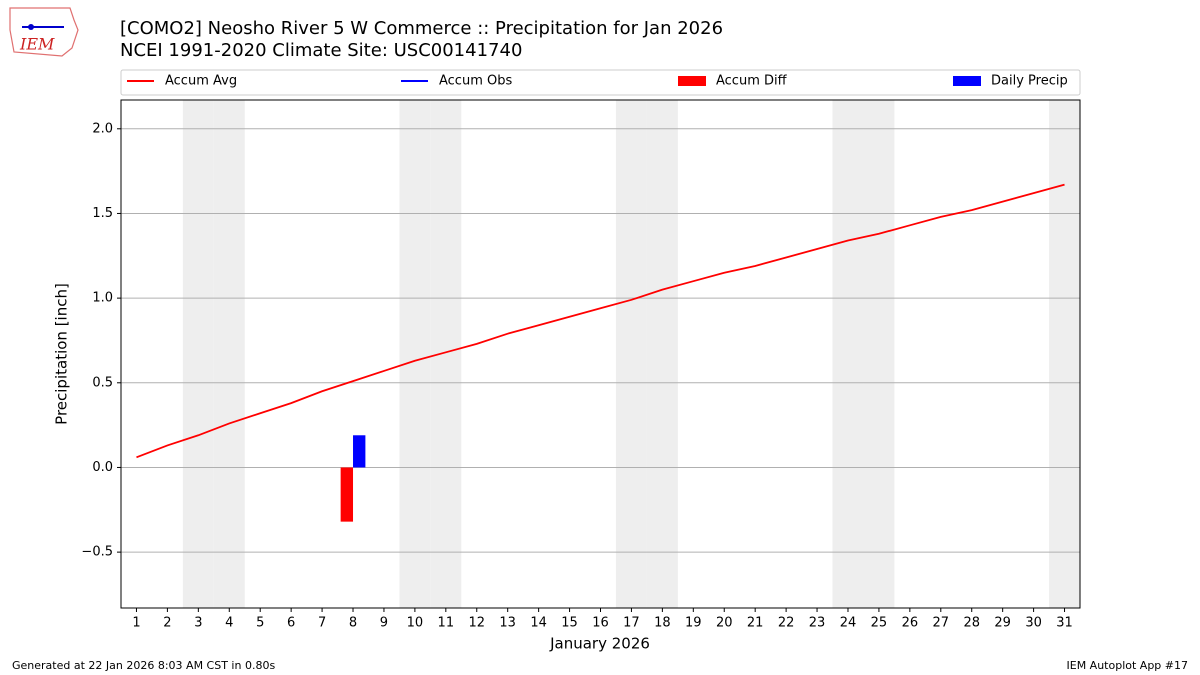 The image size is (1200, 675). I want to click on x-tick-label: 17, so click(631, 623).